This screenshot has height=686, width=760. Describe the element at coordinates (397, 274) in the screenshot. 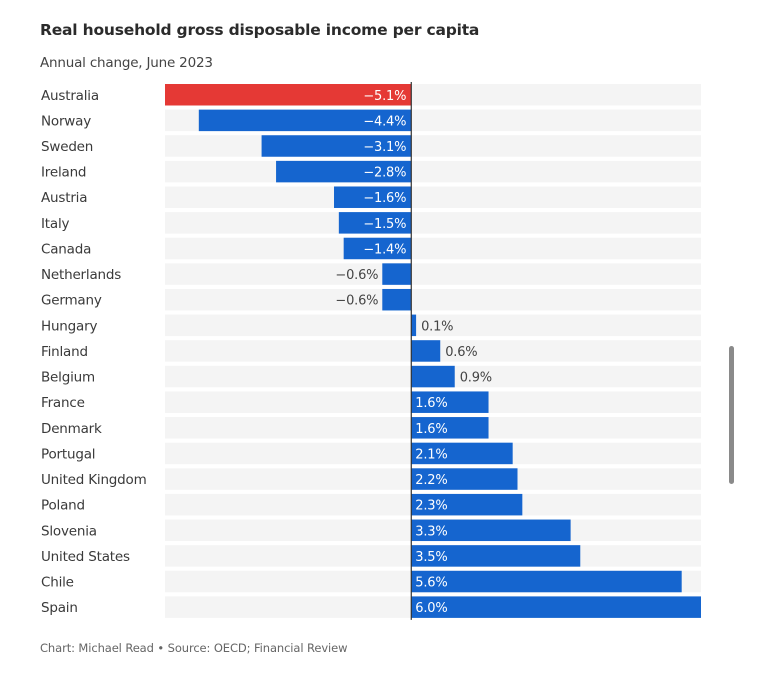

I see `bar-netherlands` at that location.